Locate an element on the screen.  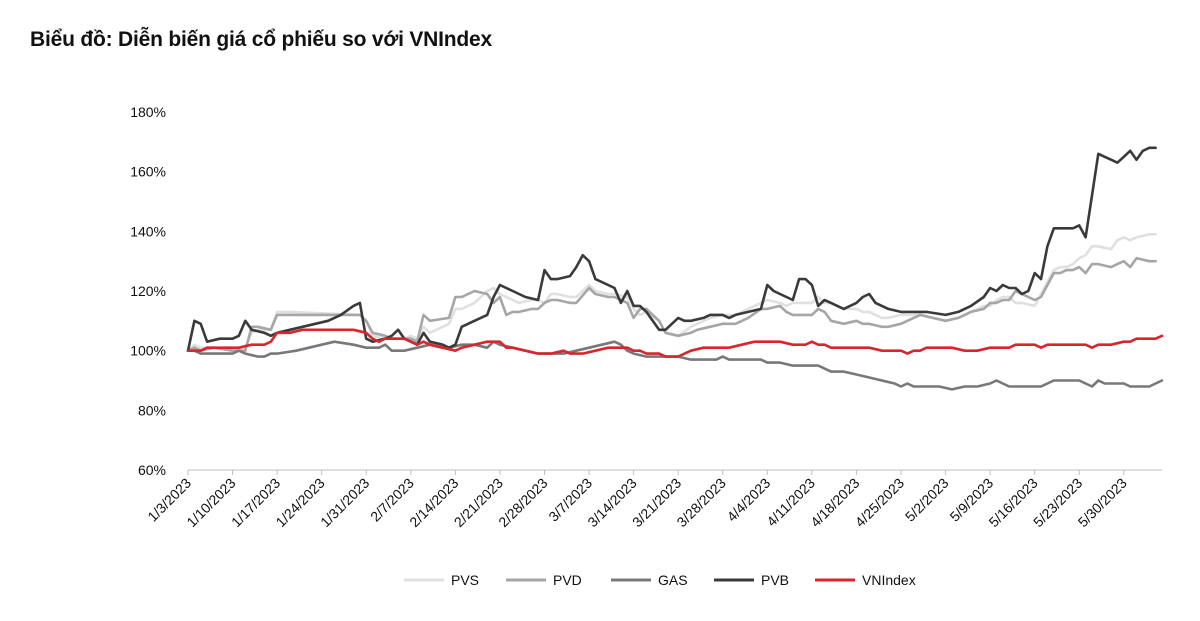
legend-label-gas: GAS is located at coordinates (673, 580).